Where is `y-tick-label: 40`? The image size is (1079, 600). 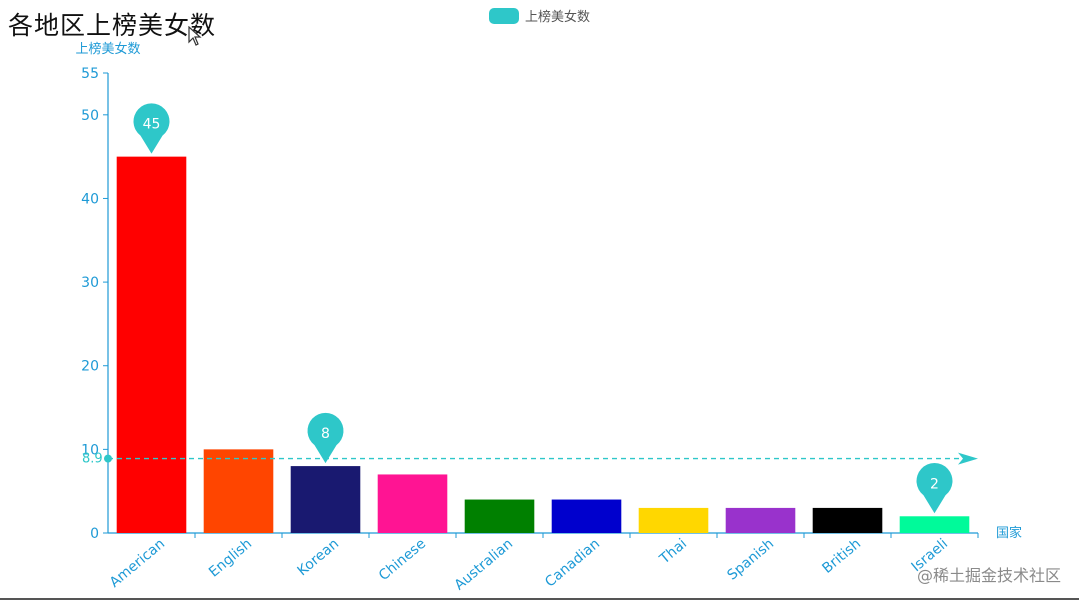 y-tick-label: 40 is located at coordinates (90, 199).